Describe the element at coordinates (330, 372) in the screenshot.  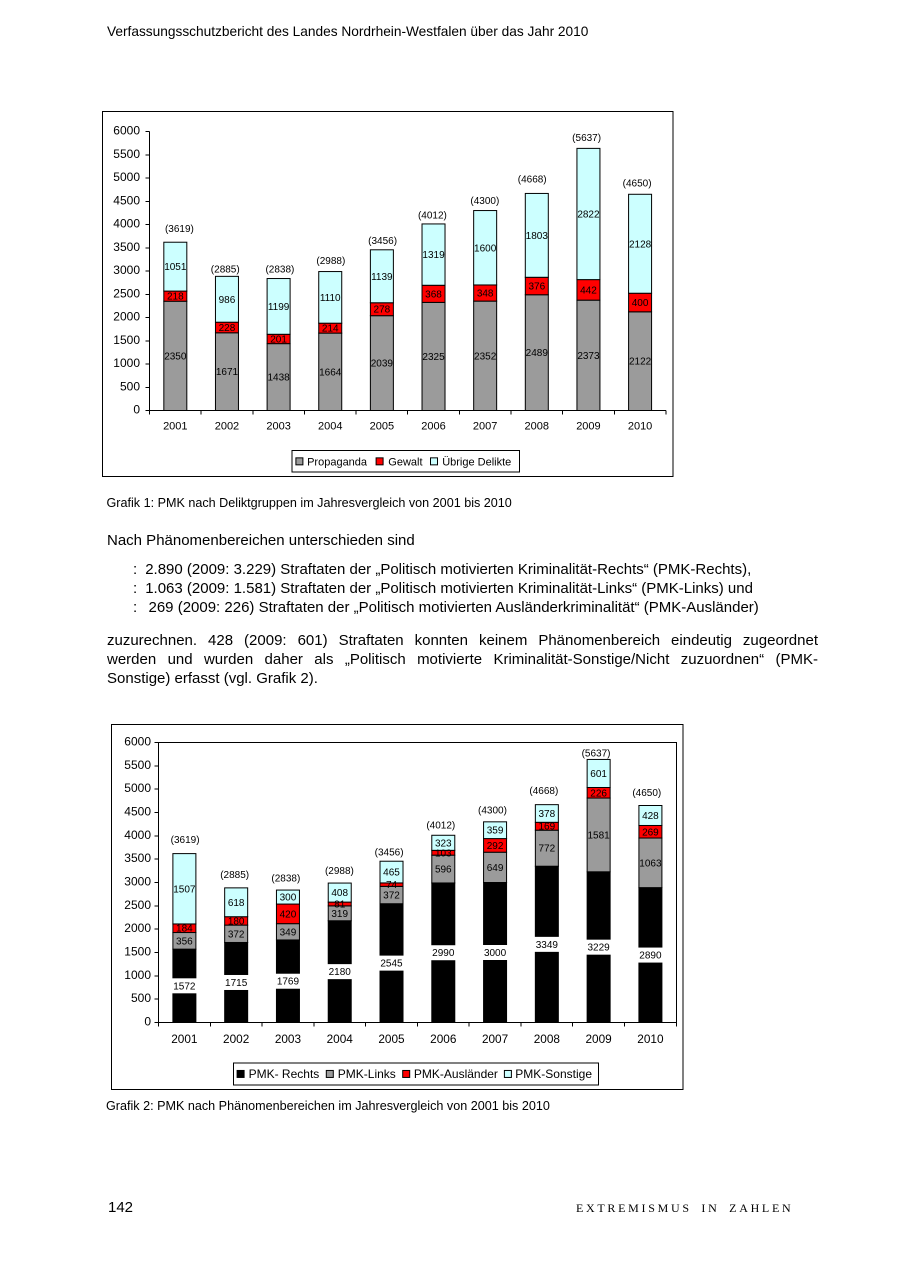
I see `svg-text: 1664` at that location.